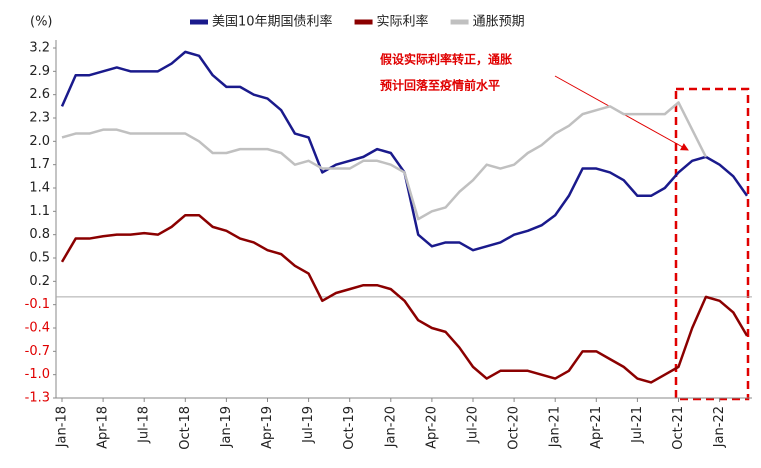 This screenshot has height=468, width=761. Describe the element at coordinates (144, 425) in the screenshot. I see `x-tick-label: Jul-18` at that location.